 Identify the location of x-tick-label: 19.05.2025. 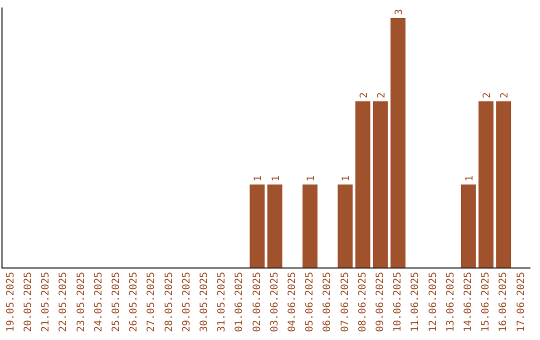
(10, 302).